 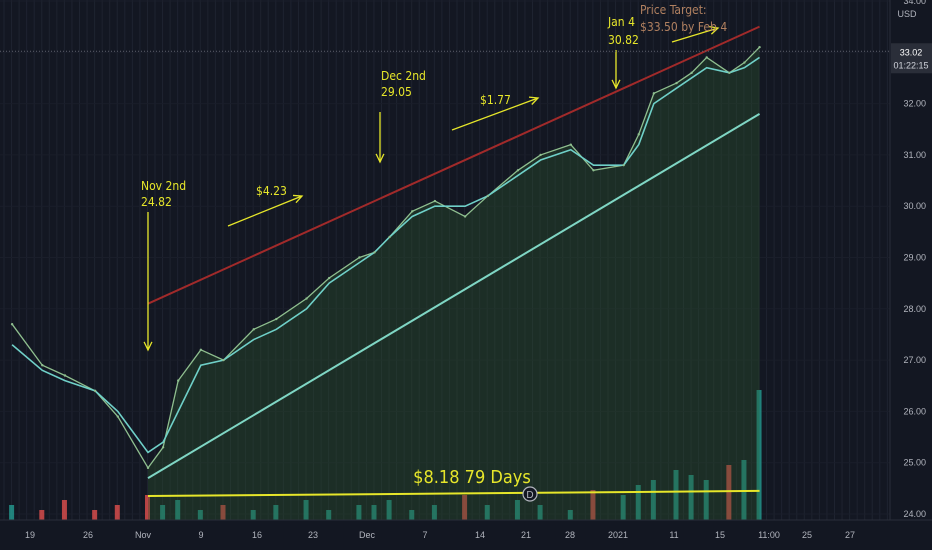 I want to click on x-tick-label: Dec, so click(x=367, y=535).